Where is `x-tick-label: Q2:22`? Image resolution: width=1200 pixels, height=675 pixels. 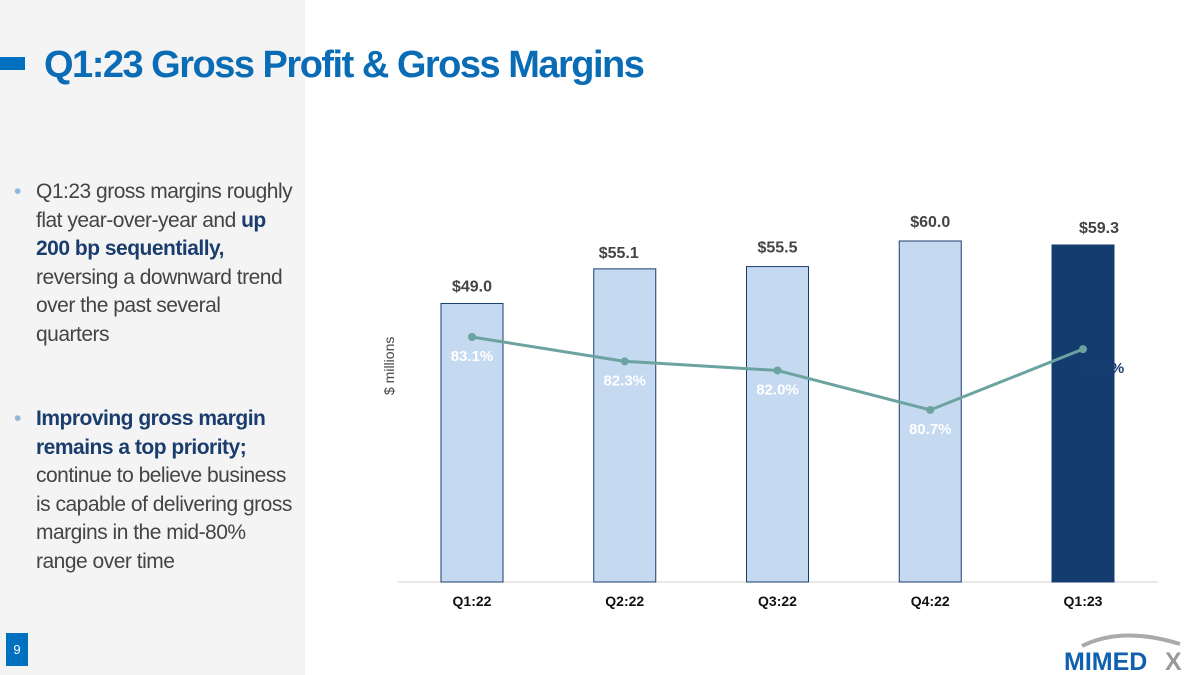 x-tick-label: Q2:22 is located at coordinates (624, 601).